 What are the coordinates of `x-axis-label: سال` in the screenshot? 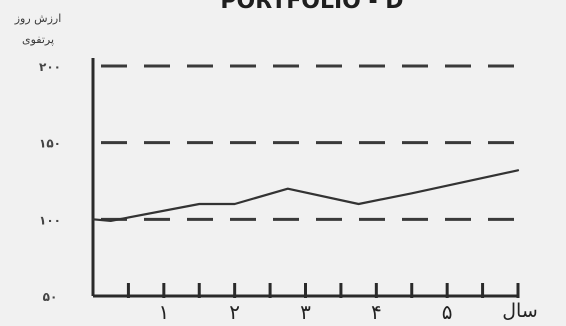 It's located at (520, 311).